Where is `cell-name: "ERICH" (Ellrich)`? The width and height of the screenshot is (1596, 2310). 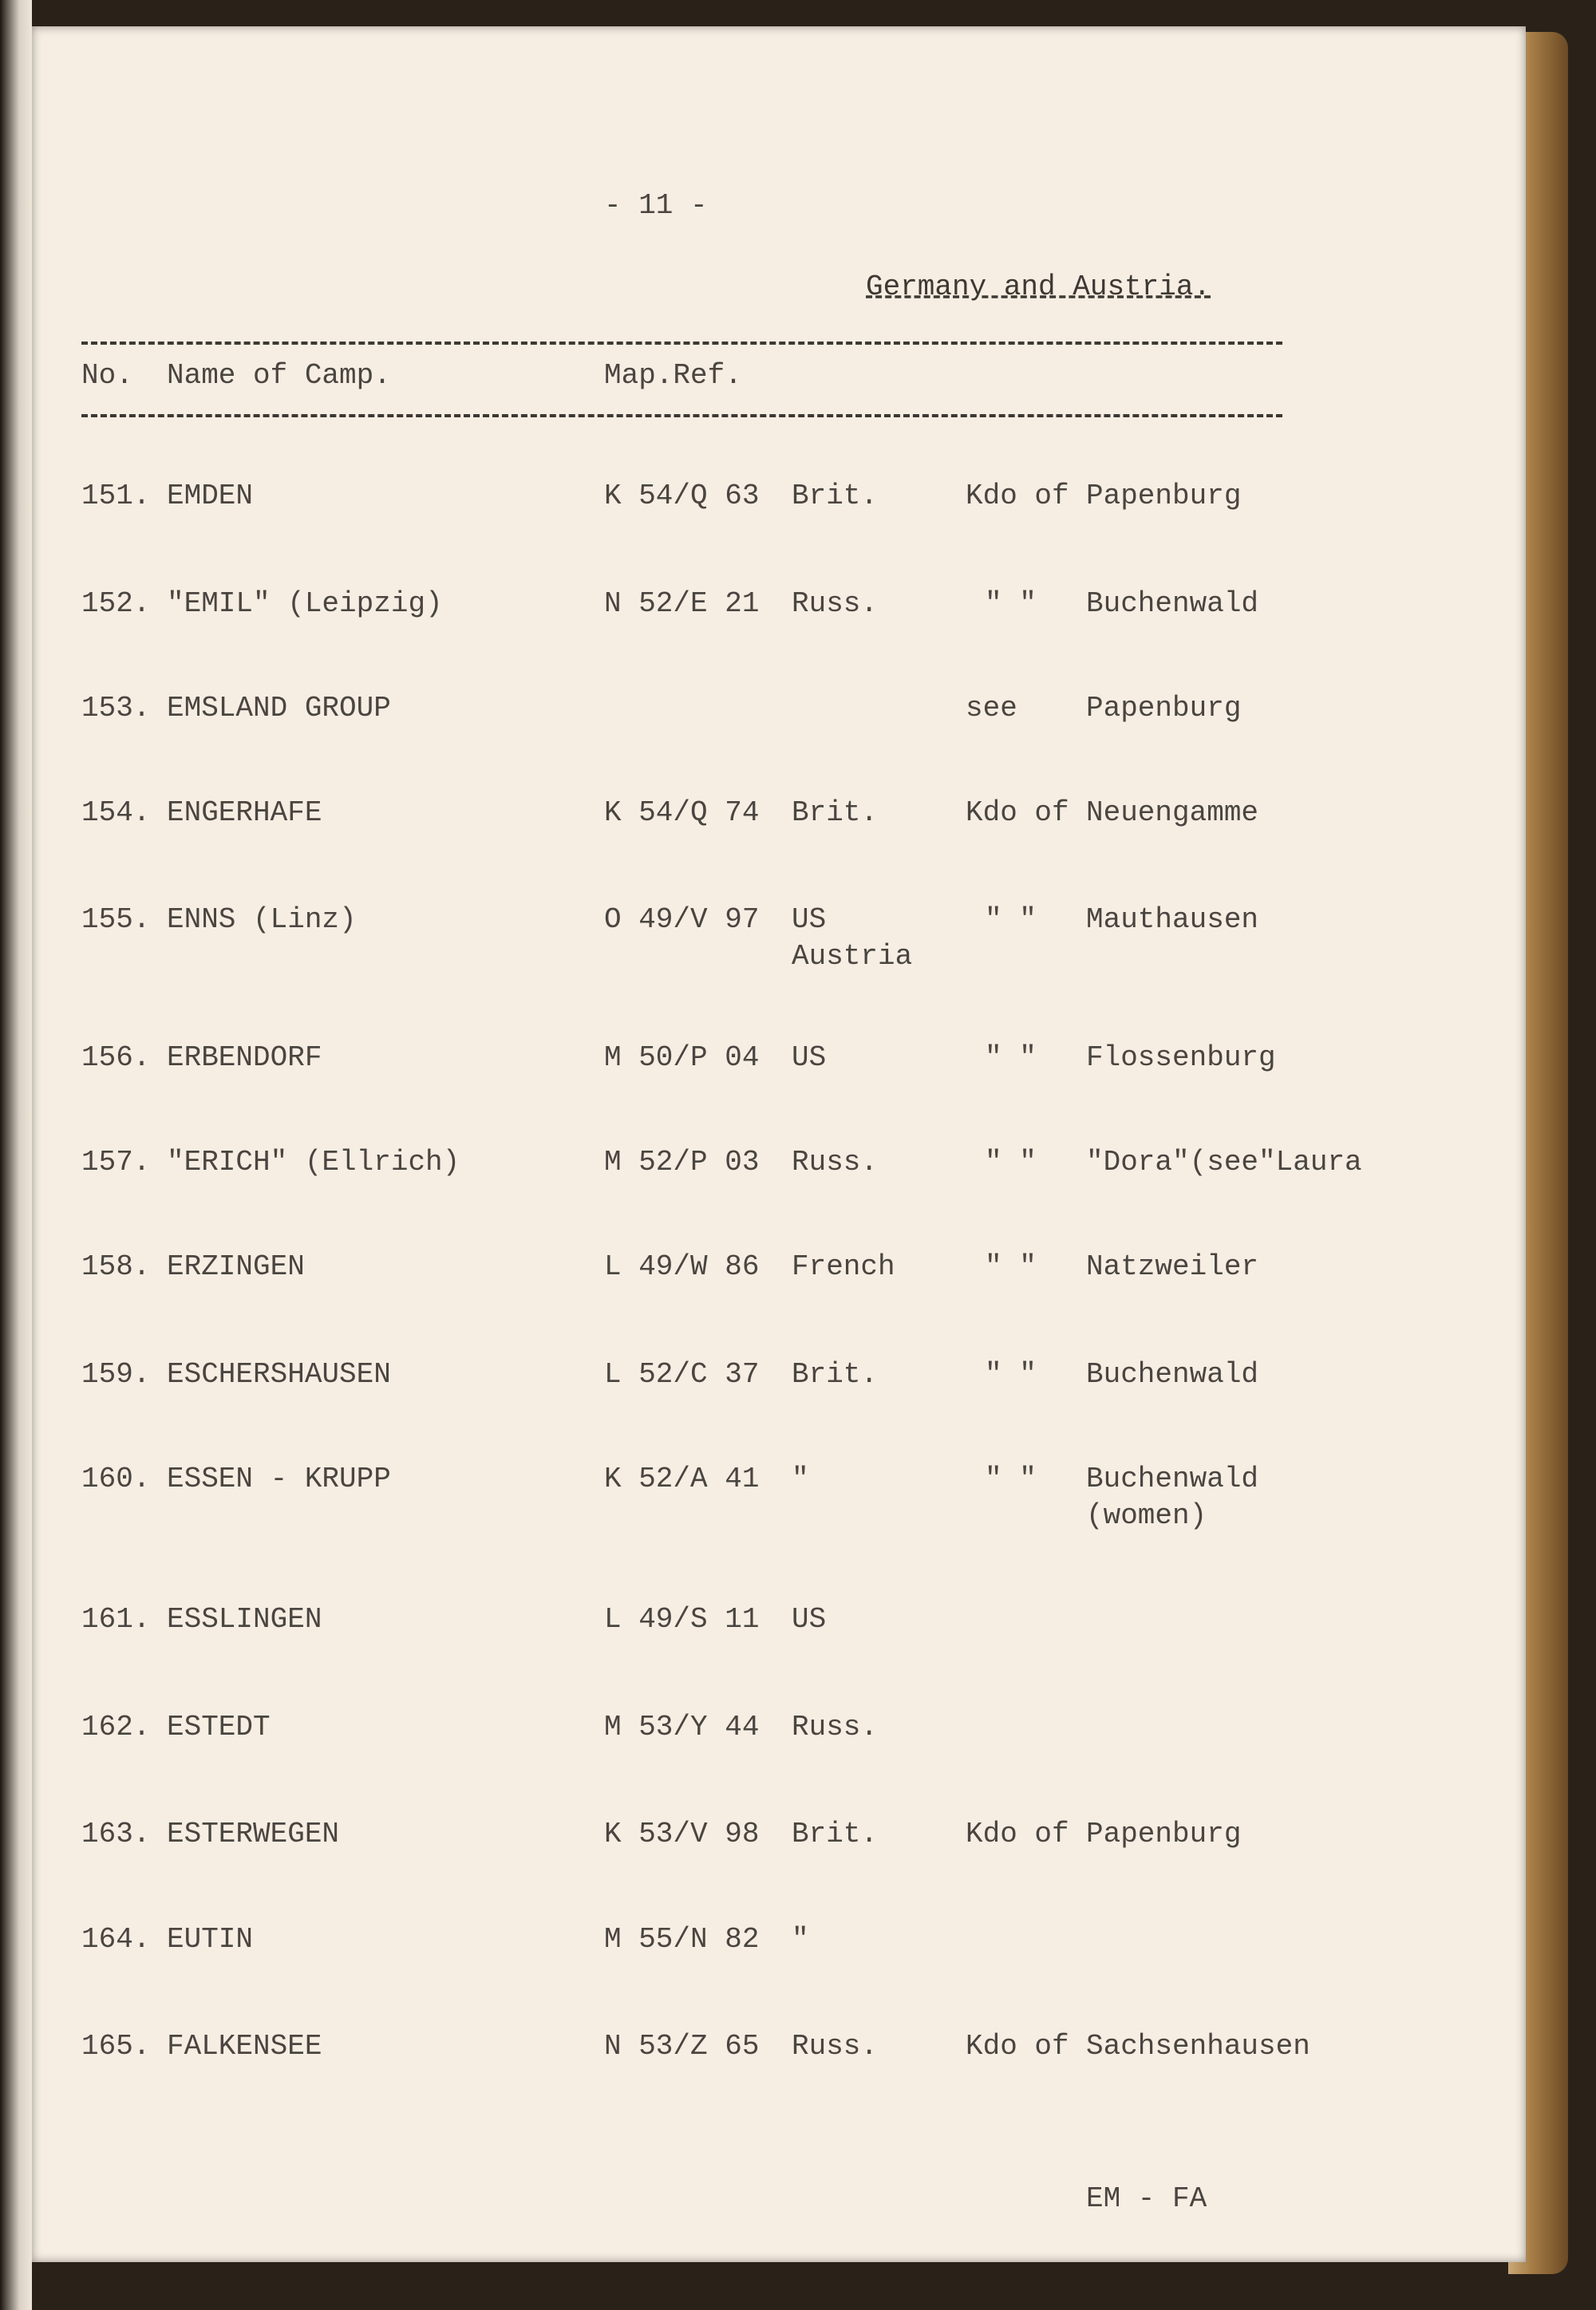 cell-name: "ERICH" (Ellrich) is located at coordinates (313, 1162).